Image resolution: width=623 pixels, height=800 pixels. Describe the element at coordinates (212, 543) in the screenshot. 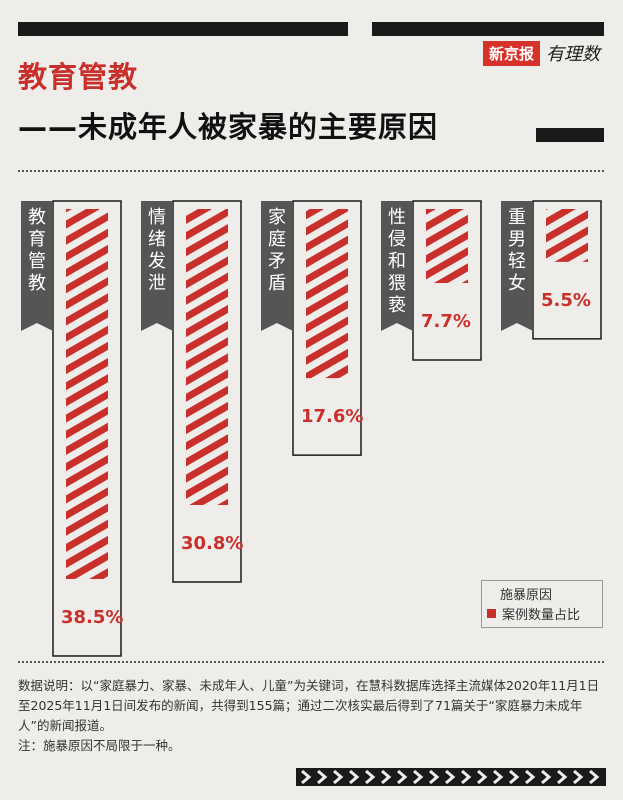

I see `value-label: 30.8%` at that location.